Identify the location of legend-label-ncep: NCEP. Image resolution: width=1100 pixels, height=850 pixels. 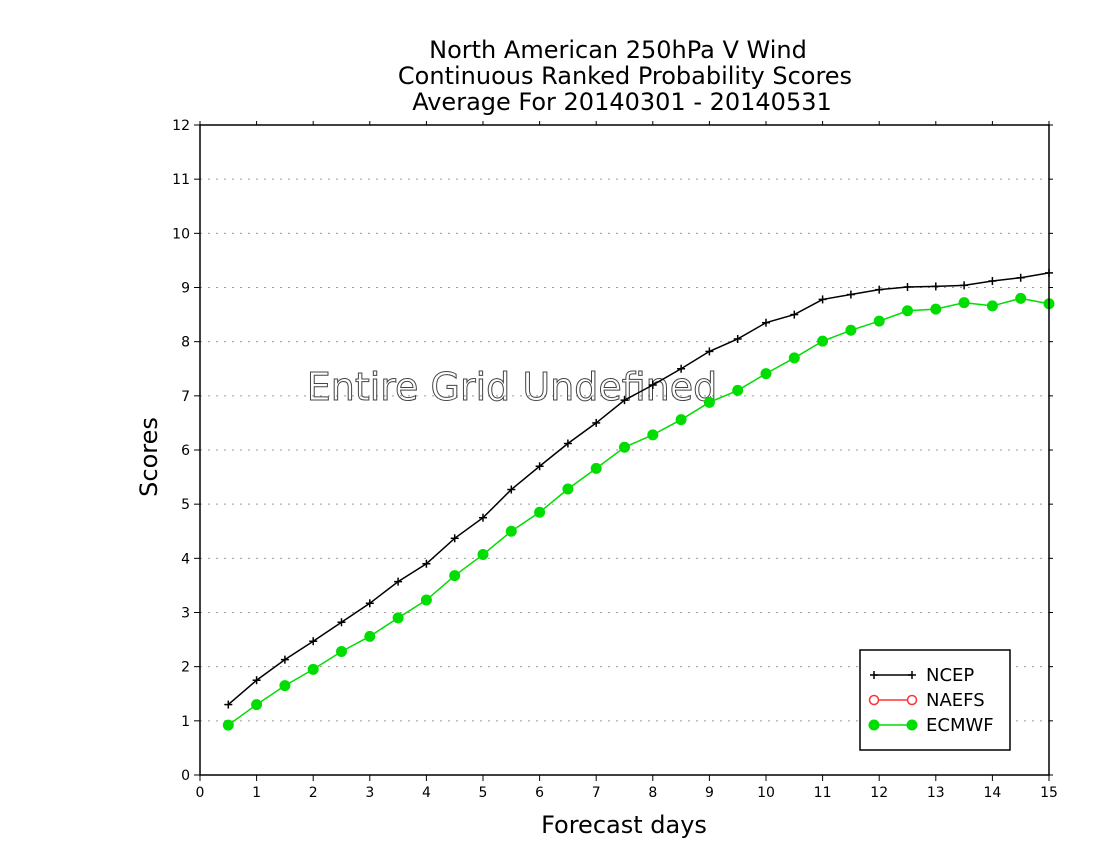
(950, 675).